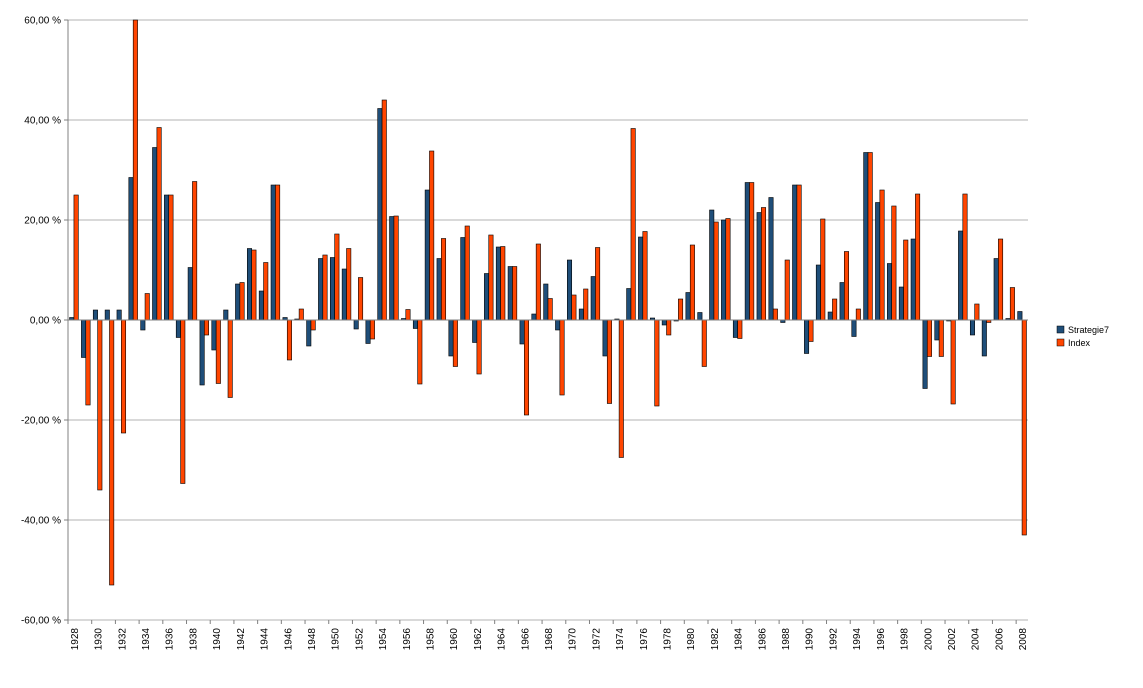 The height and width of the screenshot is (688, 1143). Describe the element at coordinates (41, 521) in the screenshot. I see `y-tick-label: -40,00 %` at that location.